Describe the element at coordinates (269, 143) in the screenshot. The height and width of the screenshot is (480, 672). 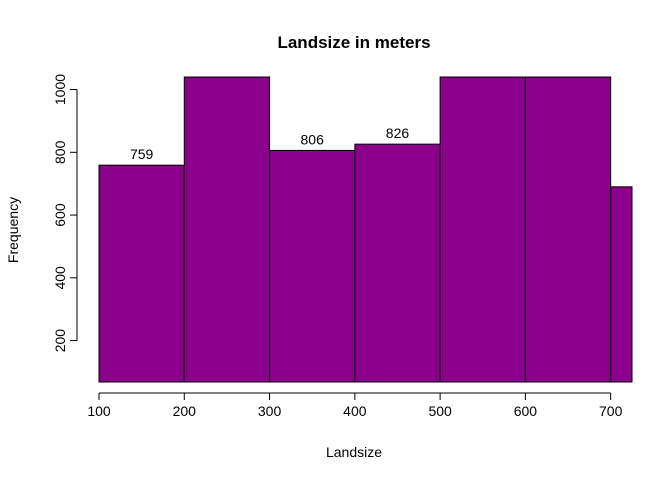
I see `data-labels-group: 759 806 826` at that location.